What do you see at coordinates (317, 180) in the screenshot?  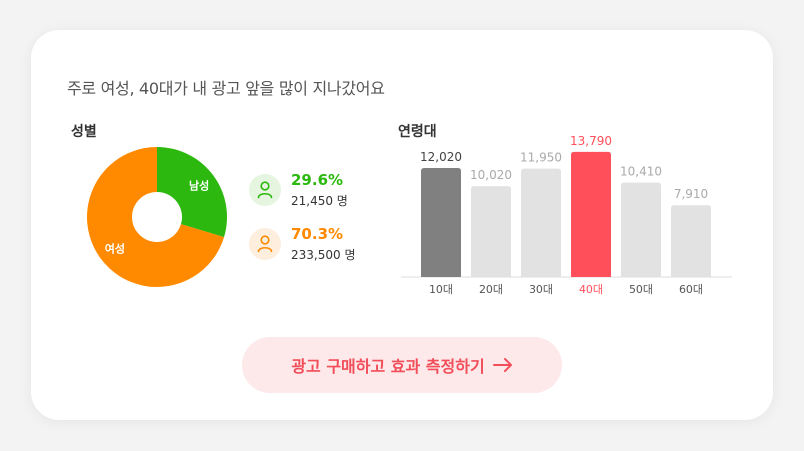 I see `male-percent: 29.6%` at bounding box center [317, 180].